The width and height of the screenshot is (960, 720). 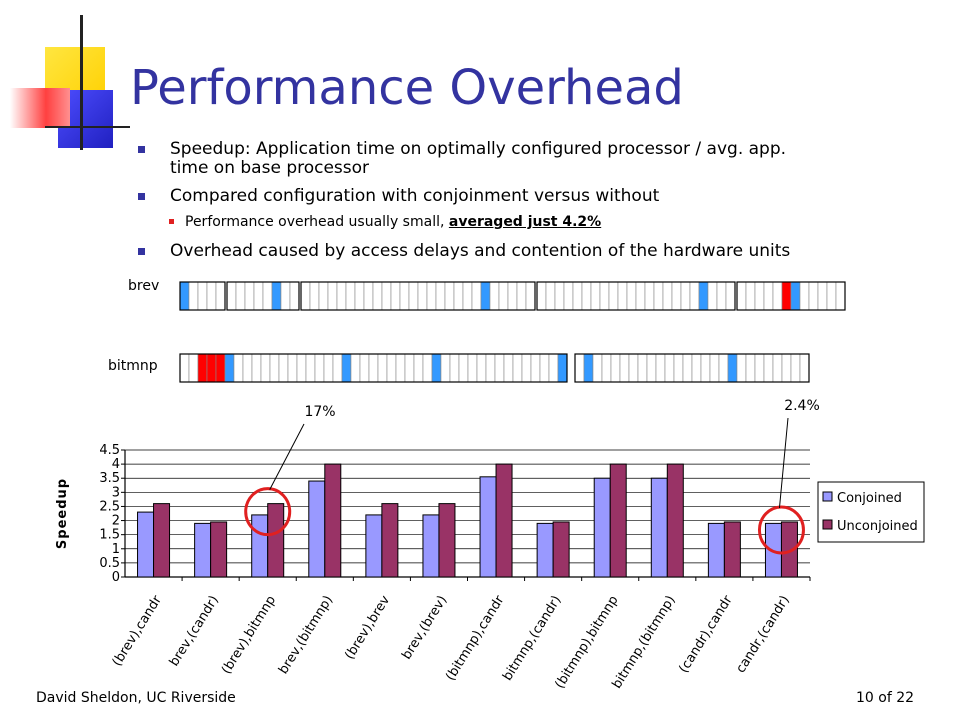 What do you see at coordinates (109, 506) in the screenshot?
I see `y-tick-label: 2.5` at bounding box center [109, 506].